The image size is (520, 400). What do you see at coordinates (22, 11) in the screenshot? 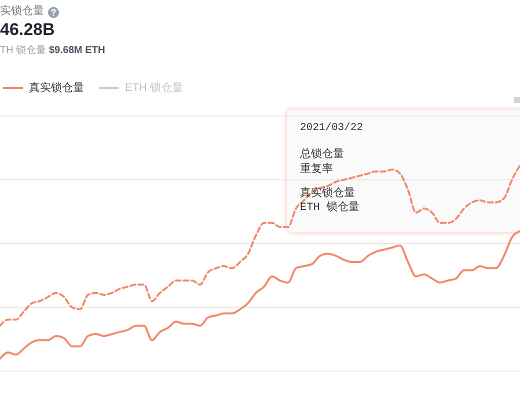
I see `chart-title: 实锁仓量` at bounding box center [22, 11].